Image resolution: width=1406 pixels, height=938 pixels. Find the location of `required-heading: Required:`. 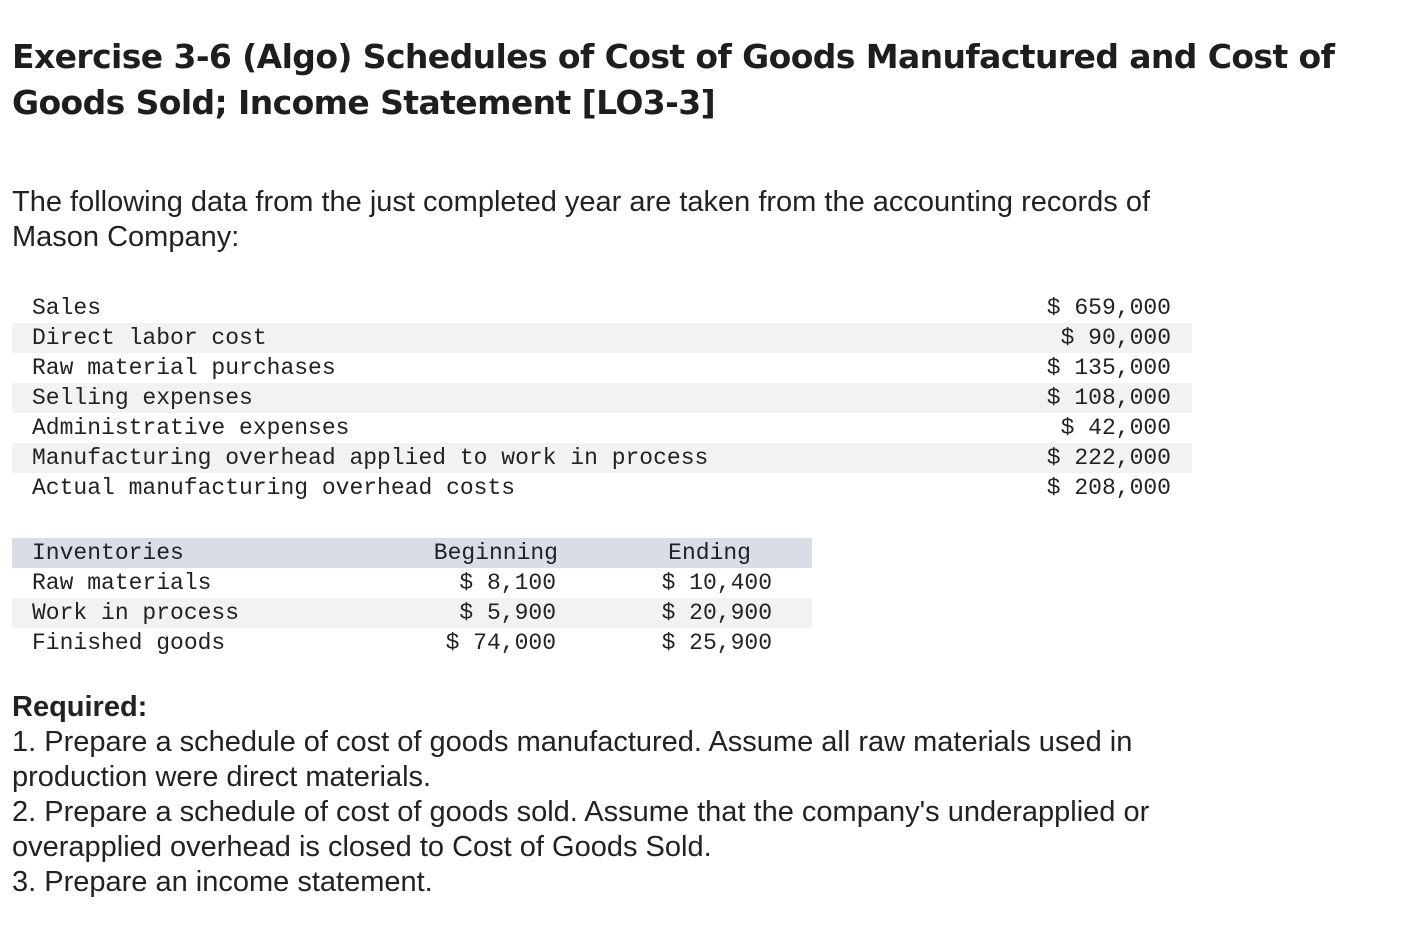

required-heading: Required: is located at coordinates (80, 707).